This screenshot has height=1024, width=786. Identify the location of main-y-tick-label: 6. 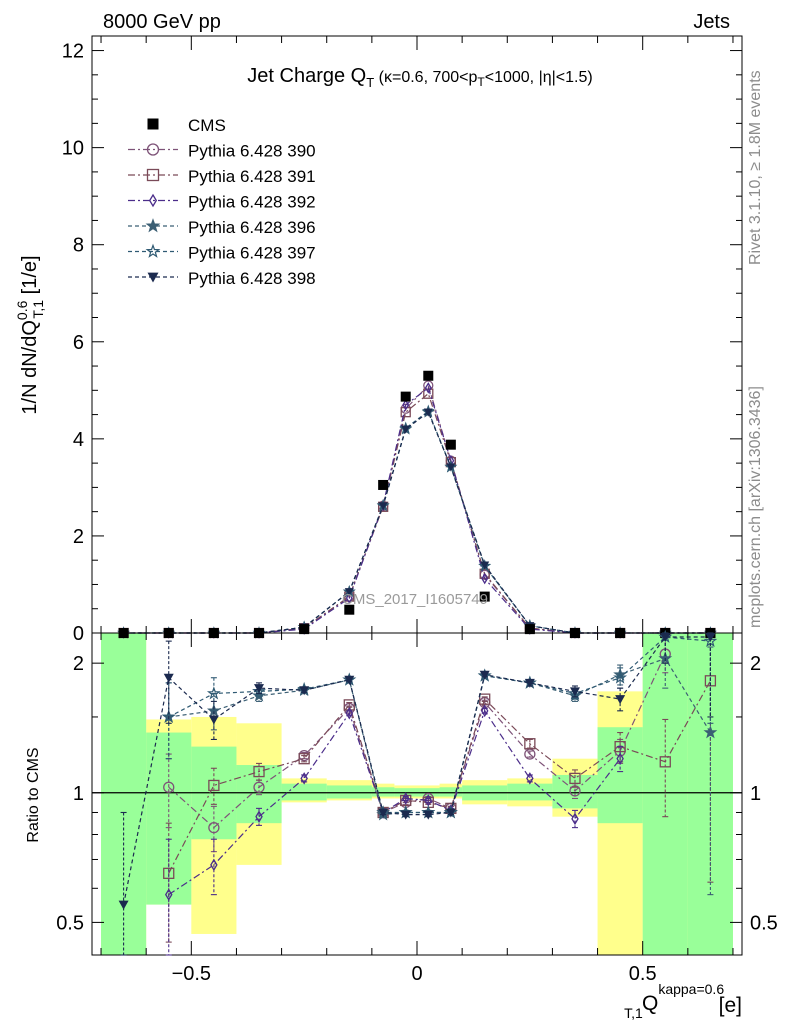
(78, 343).